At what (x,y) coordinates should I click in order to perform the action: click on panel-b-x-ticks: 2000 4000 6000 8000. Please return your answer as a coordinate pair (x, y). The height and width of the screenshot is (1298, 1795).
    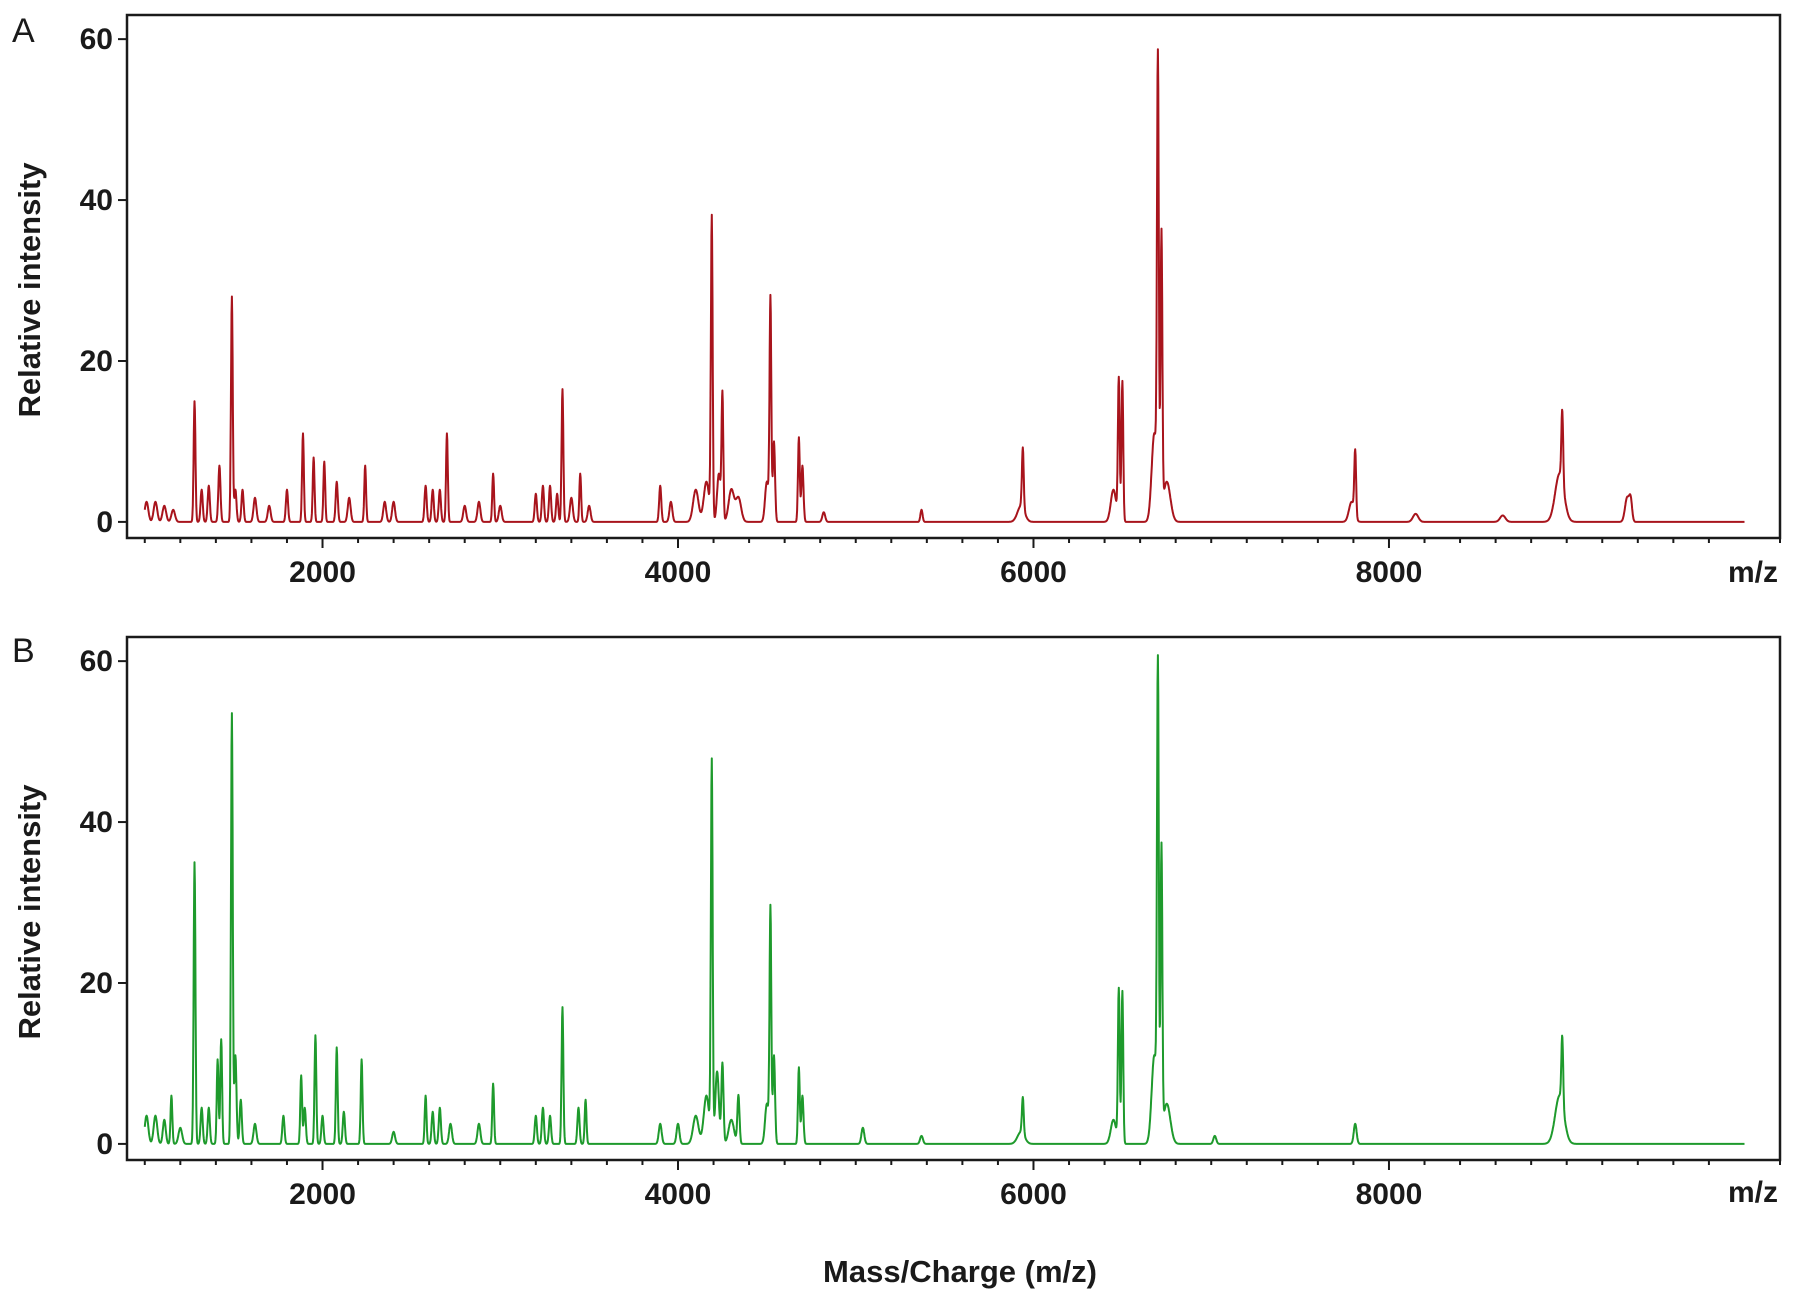
    Looking at the image, I should click on (855, 1185).